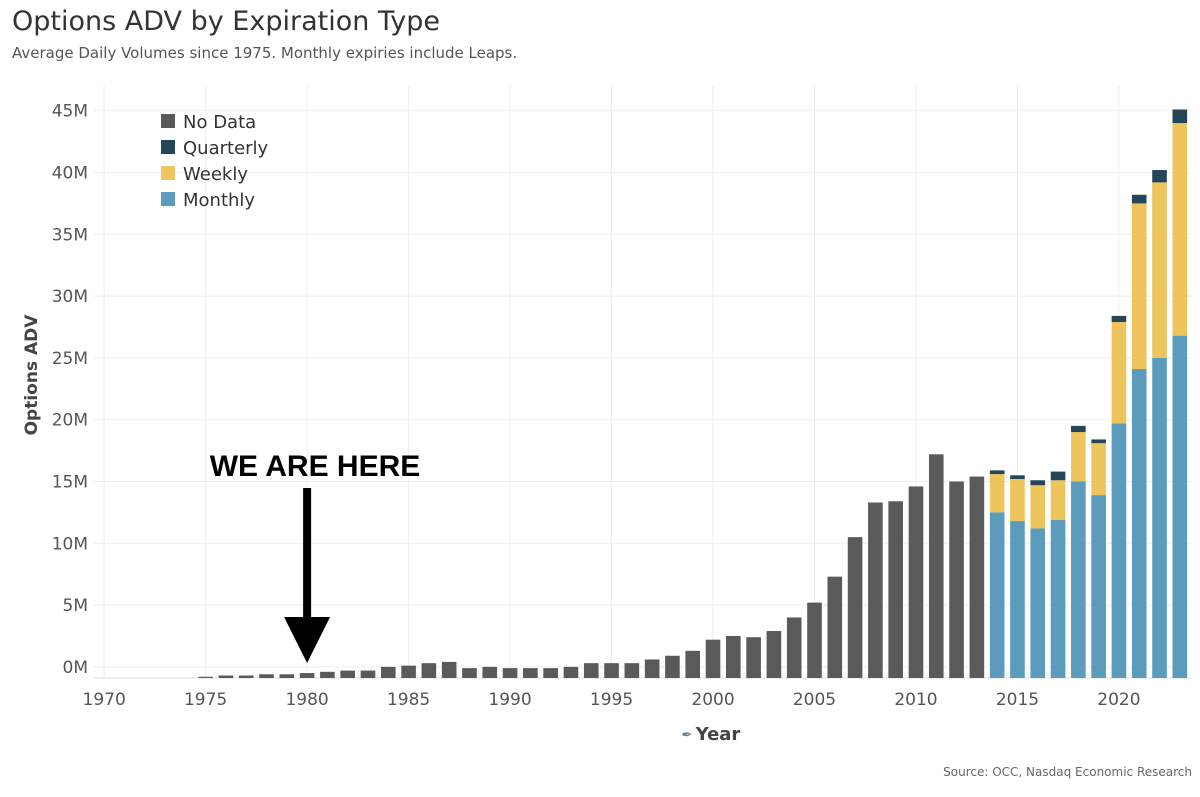 The image size is (1200, 797). I want to click on bar-no-data-1987, so click(449, 669).